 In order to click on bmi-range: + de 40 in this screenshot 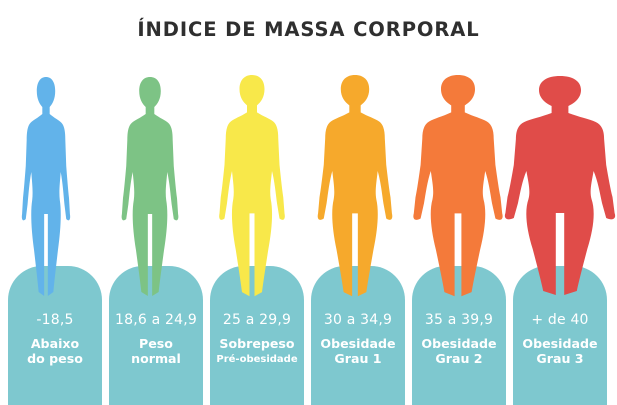, I will do `click(560, 320)`.